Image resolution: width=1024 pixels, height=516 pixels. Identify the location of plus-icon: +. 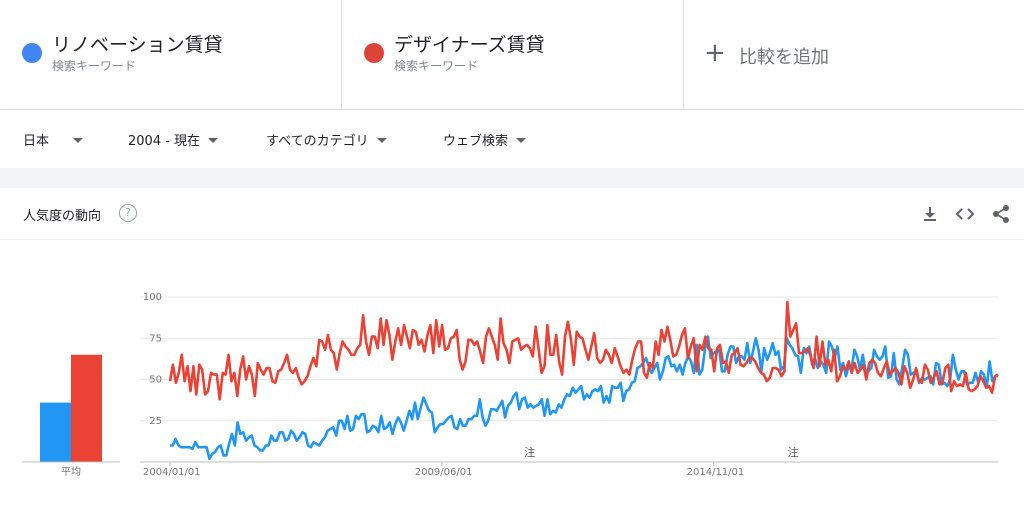
(715, 53).